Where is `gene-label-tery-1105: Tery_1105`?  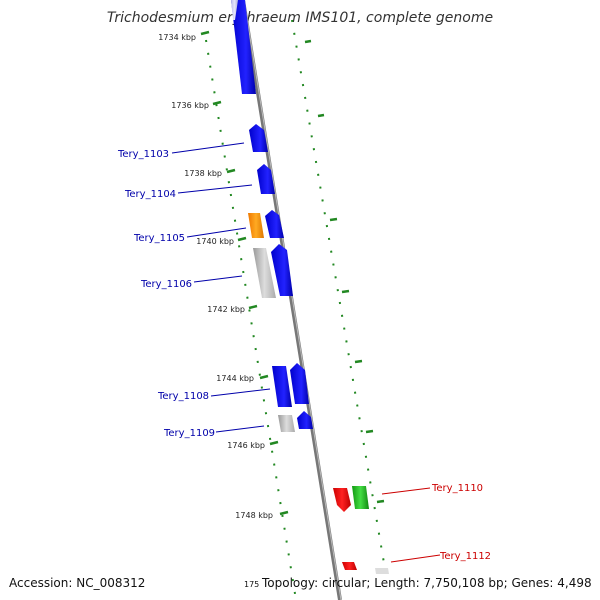 gene-label-tery-1105: Tery_1105 is located at coordinates (159, 238).